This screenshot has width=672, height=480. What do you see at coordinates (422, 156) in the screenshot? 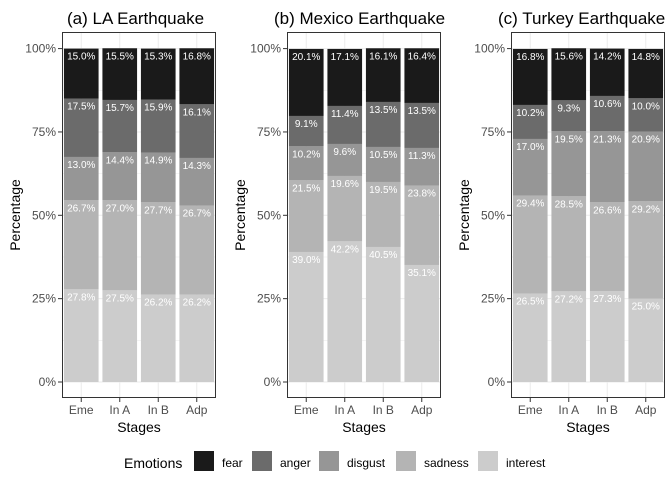
I see `data-label-disgust: 11.3%` at bounding box center [422, 156].